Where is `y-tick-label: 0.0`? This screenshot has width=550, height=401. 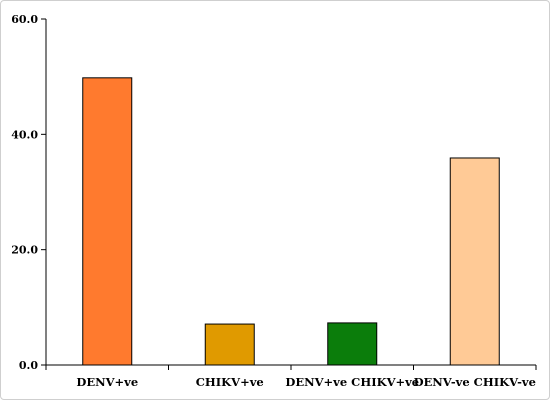 y-tick-label: 0.0 is located at coordinates (28, 365).